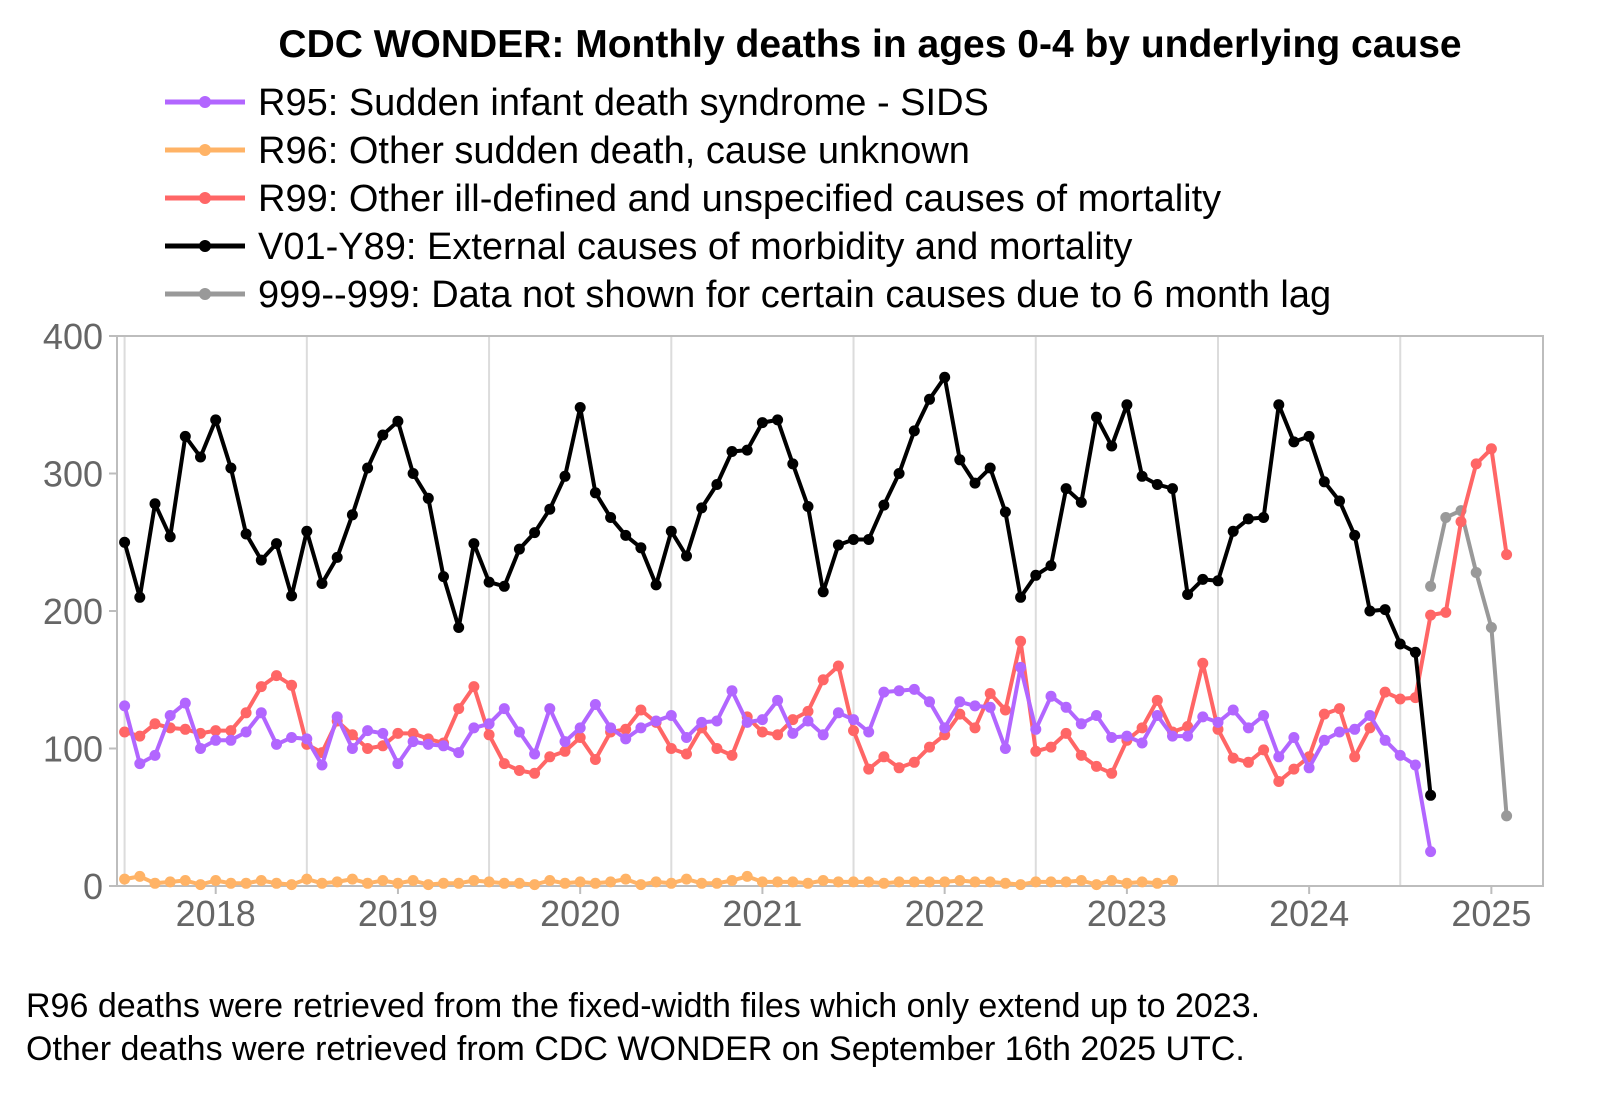 The width and height of the screenshot is (1623, 1095). I want to click on x-tick-label-2021: 2021, so click(762, 913).